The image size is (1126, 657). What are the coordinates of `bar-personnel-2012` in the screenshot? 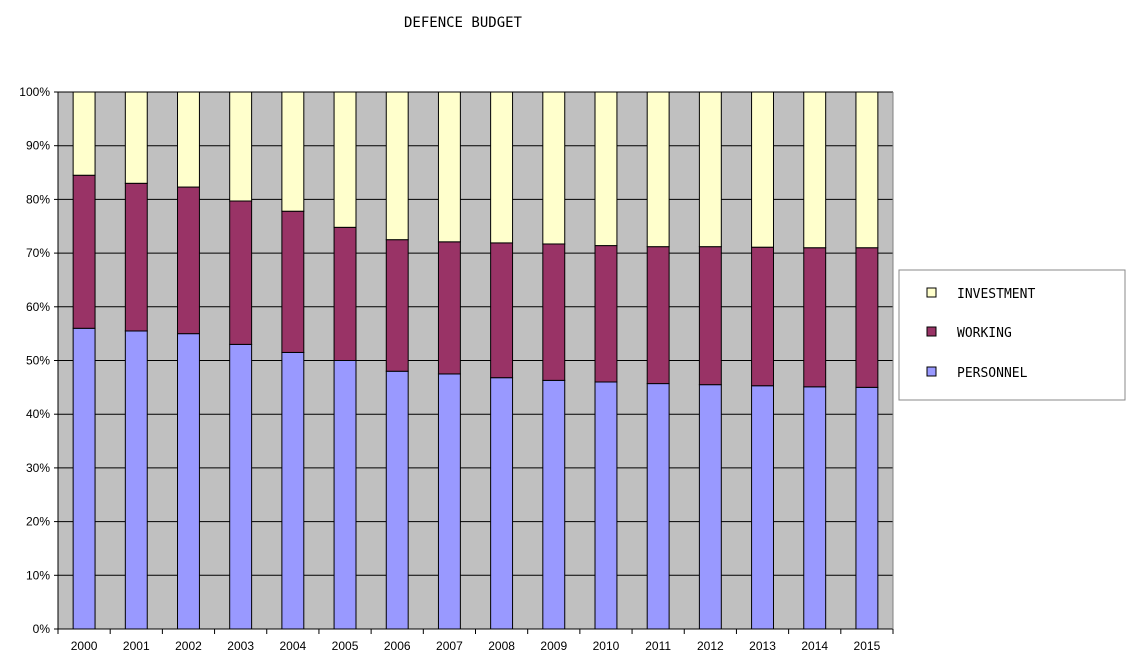 It's located at (710, 507).